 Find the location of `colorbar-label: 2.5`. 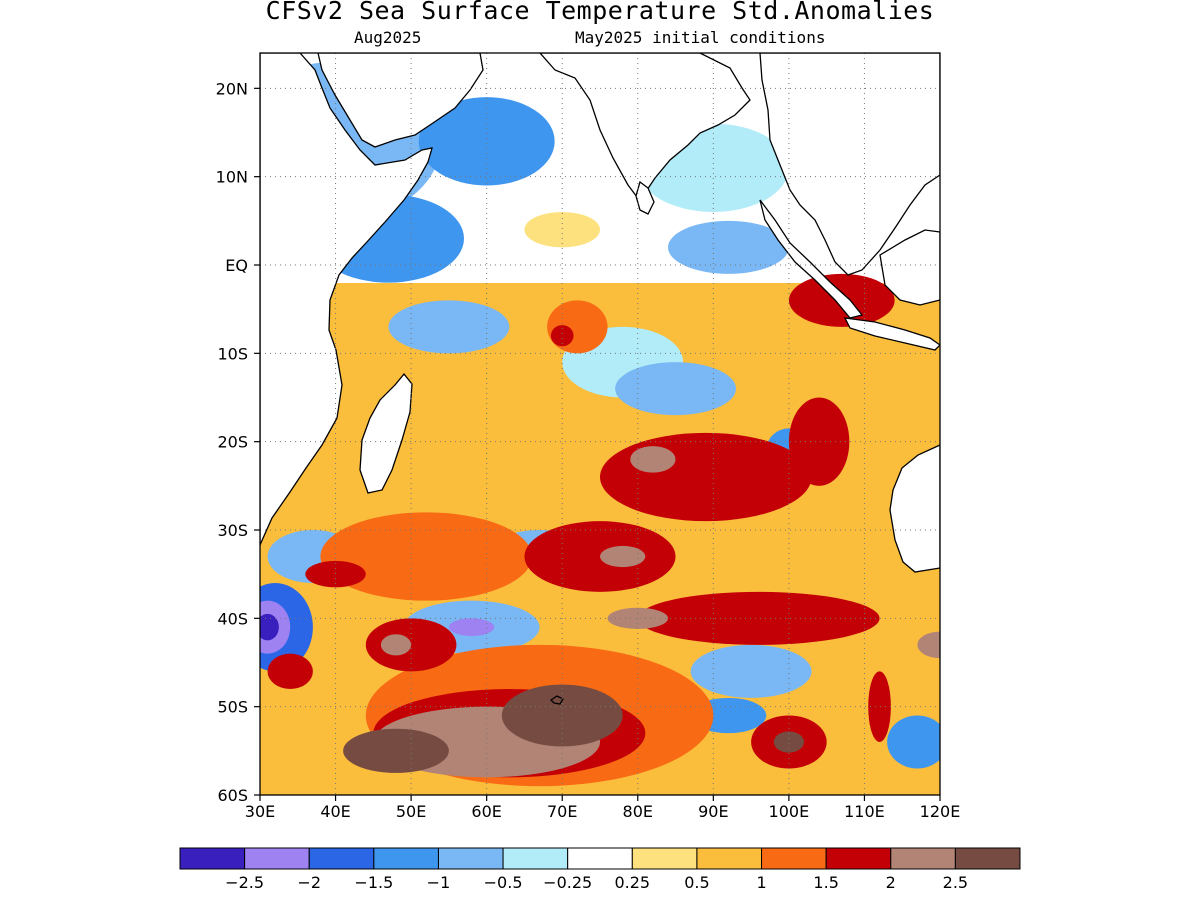

colorbar-label: 2.5 is located at coordinates (955, 882).